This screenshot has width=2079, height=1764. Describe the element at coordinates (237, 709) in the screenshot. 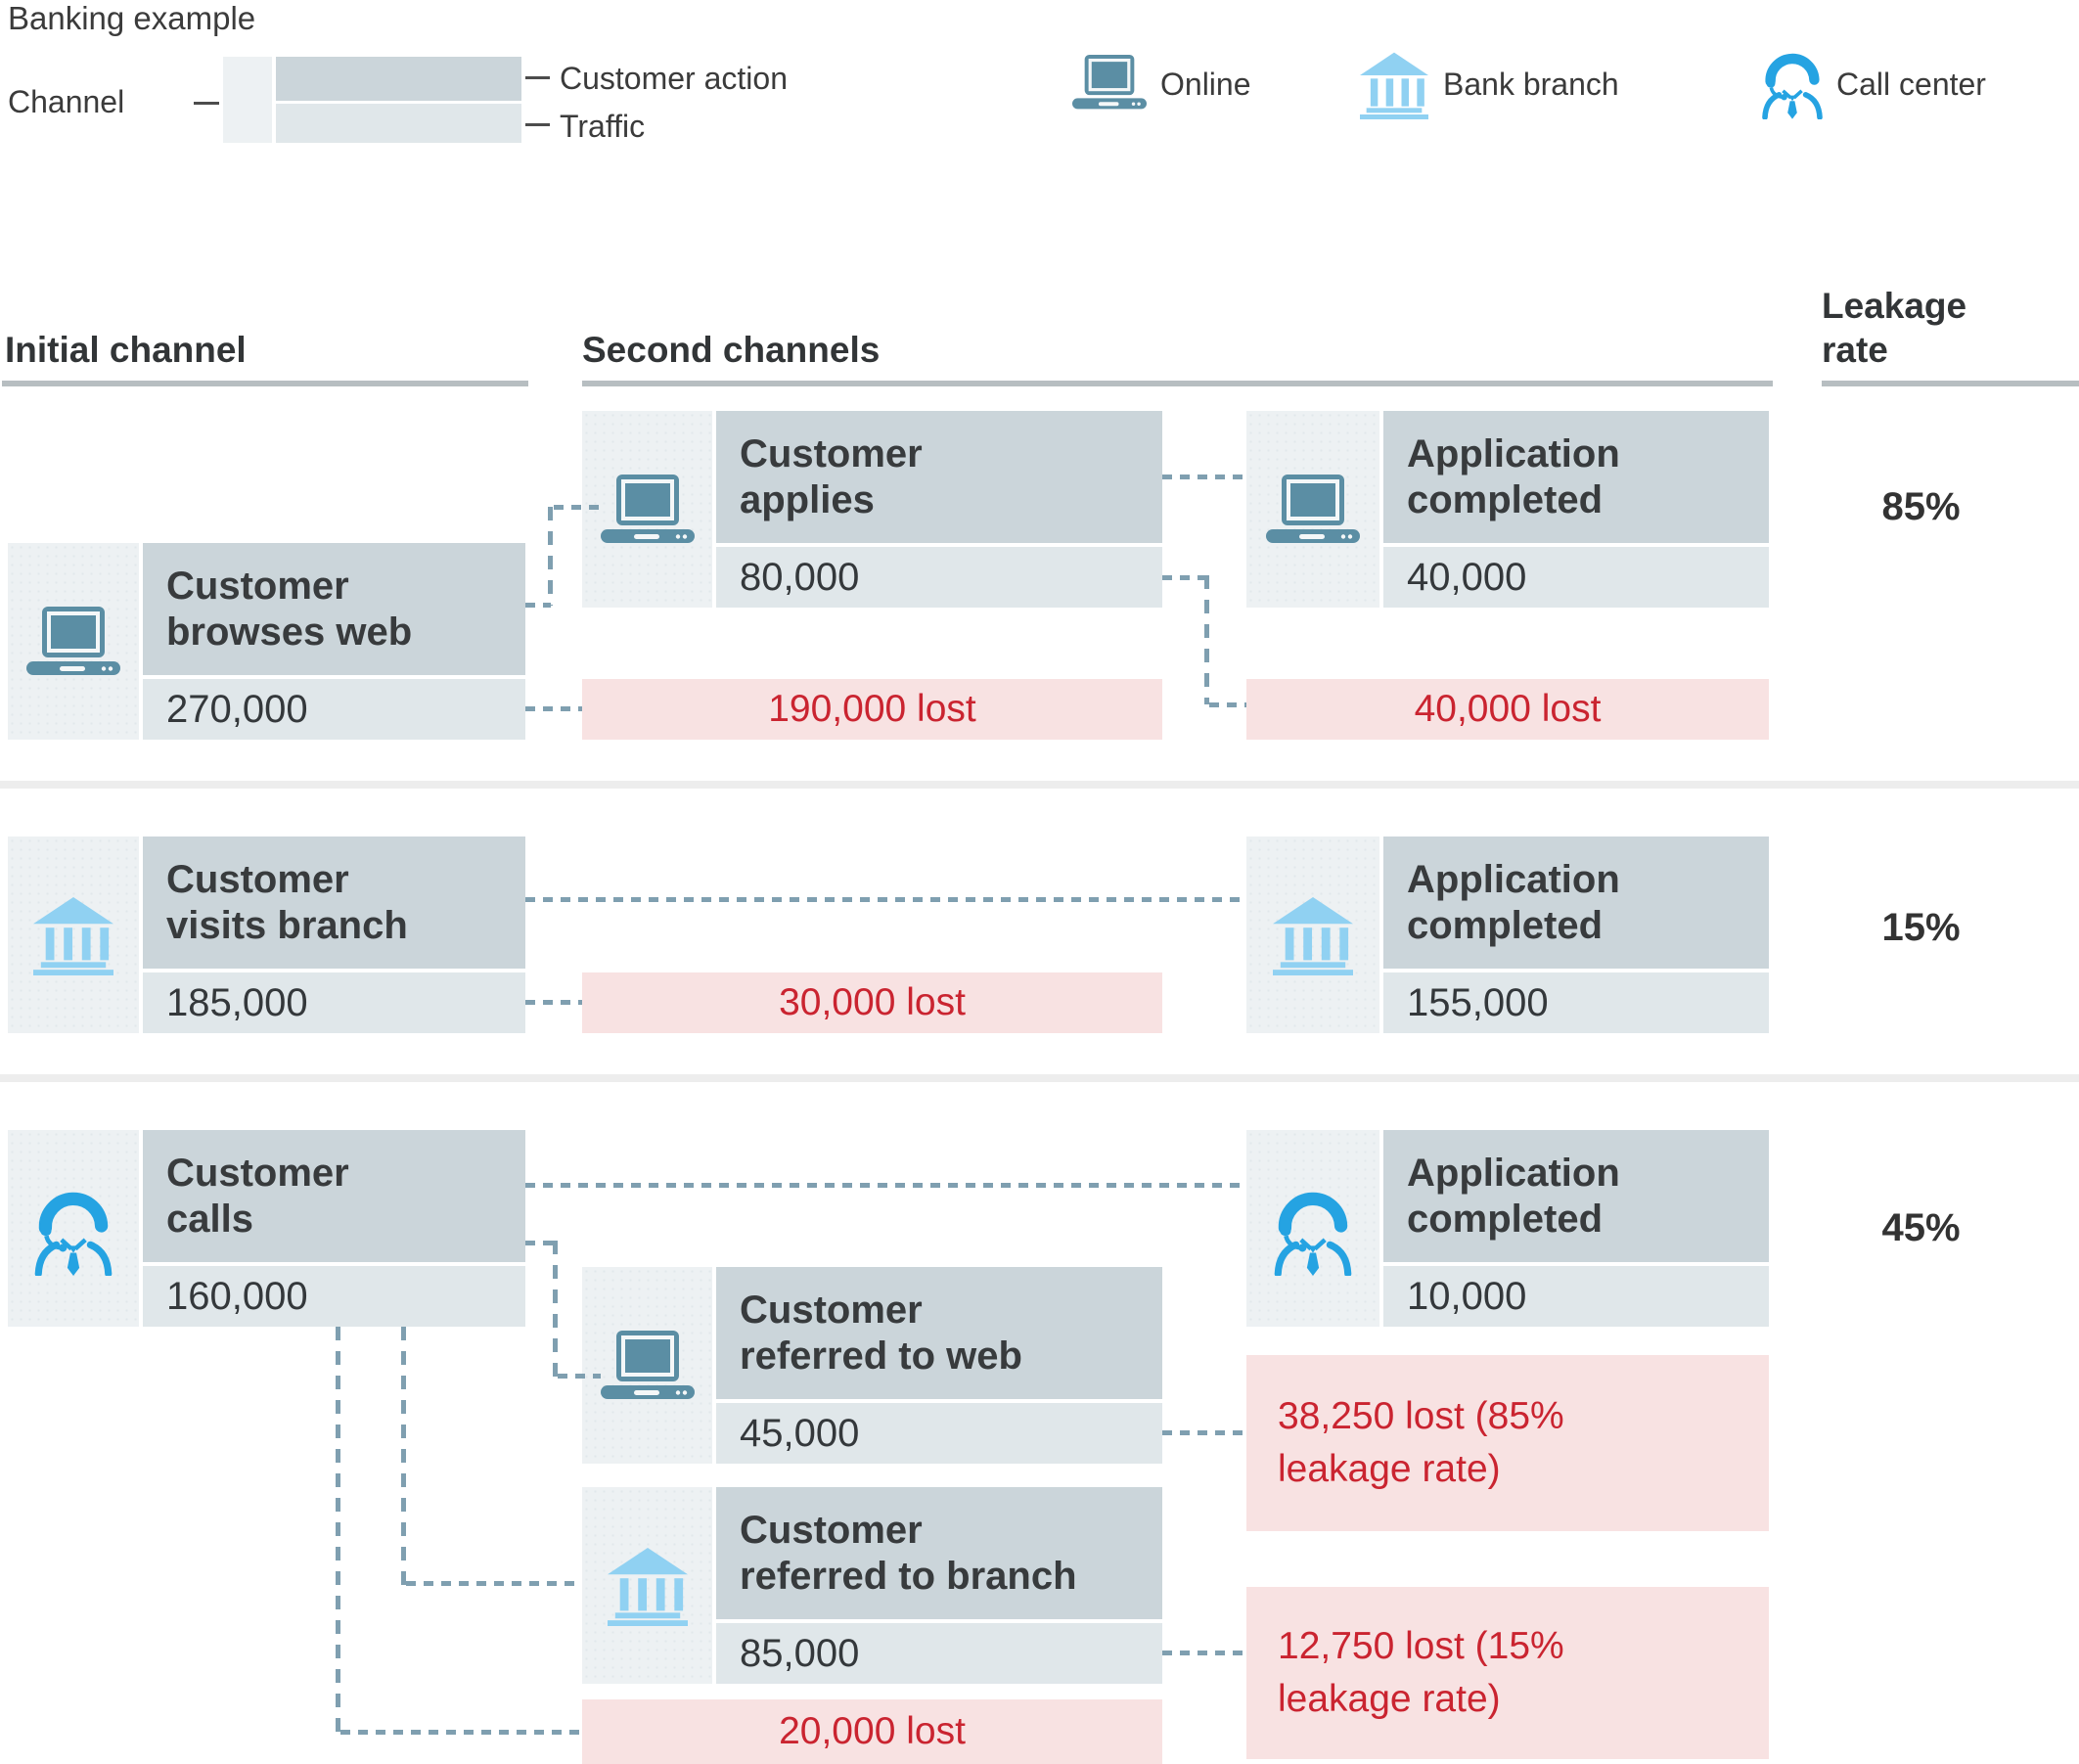

I see `traffic-value: 270,000` at that location.